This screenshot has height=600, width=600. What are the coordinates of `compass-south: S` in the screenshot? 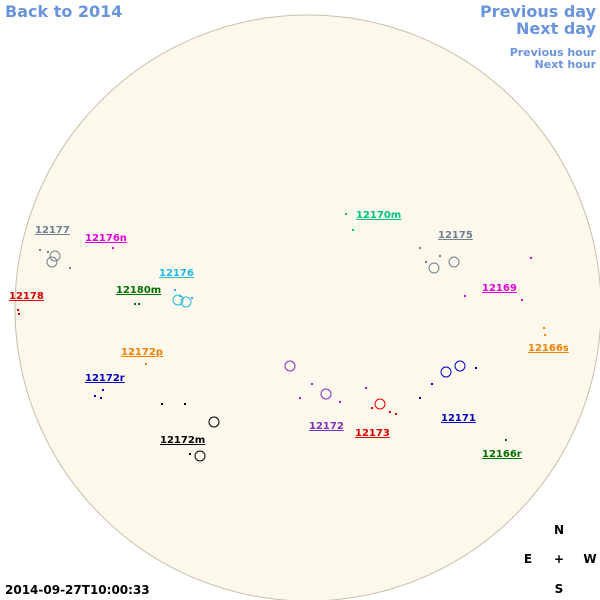 It's located at (559, 589).